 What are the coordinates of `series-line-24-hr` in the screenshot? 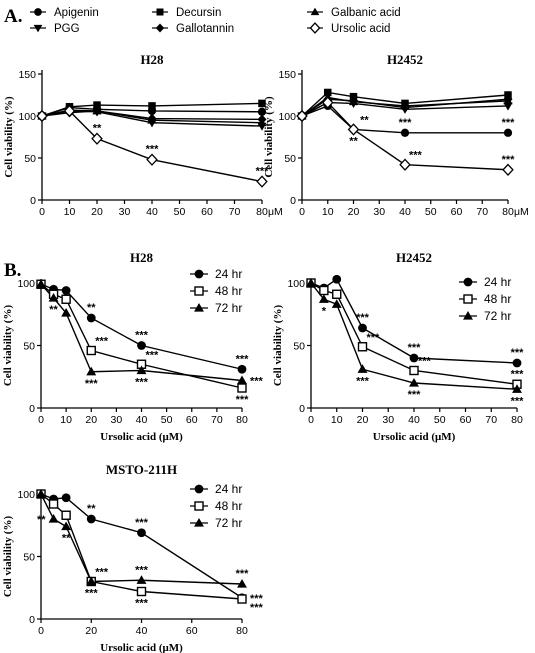 It's located at (141, 326).